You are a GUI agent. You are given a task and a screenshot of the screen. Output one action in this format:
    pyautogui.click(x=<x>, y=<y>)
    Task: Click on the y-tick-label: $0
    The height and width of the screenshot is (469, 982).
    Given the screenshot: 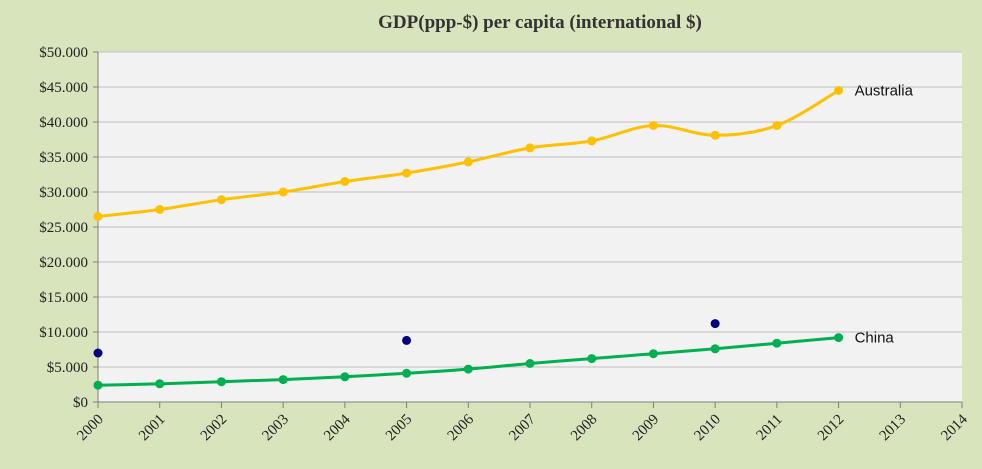 What is the action you would take?
    pyautogui.click(x=80, y=403)
    